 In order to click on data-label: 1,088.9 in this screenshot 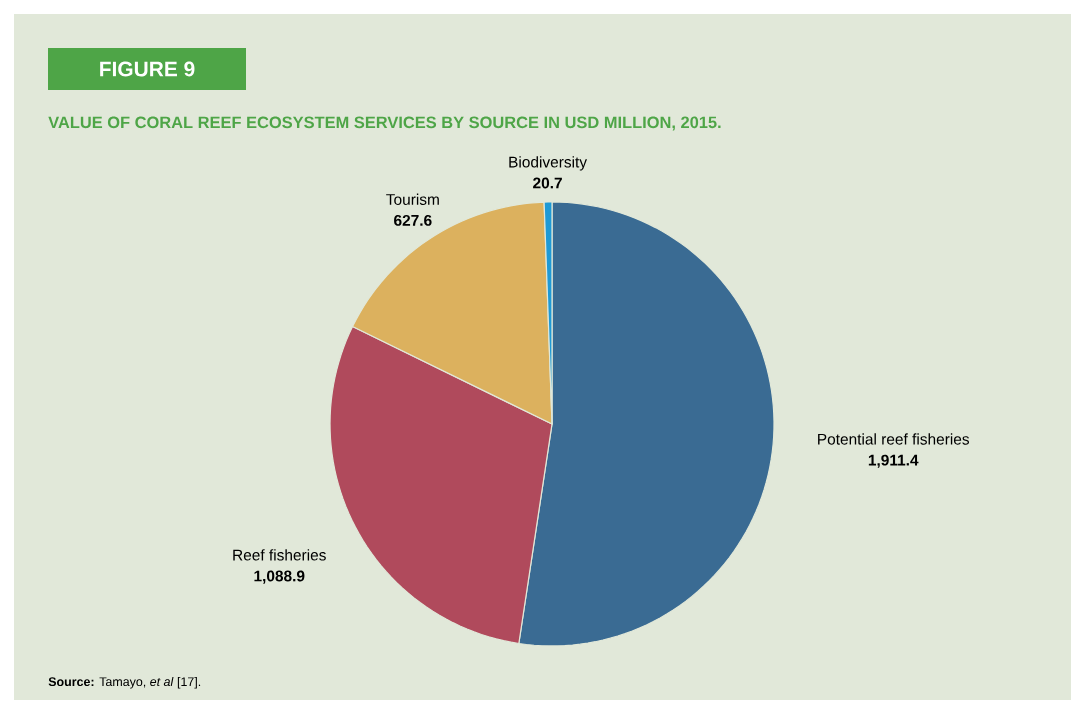, I will do `click(279, 577)`.